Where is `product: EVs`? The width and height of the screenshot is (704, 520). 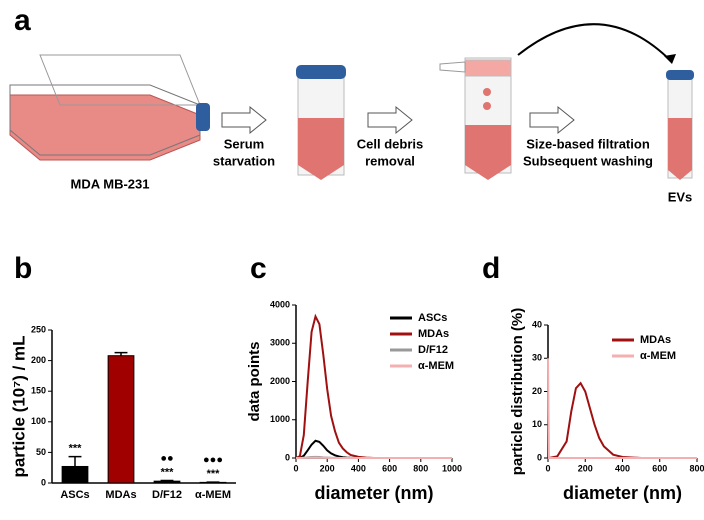
product: EVs is located at coordinates (680, 196).